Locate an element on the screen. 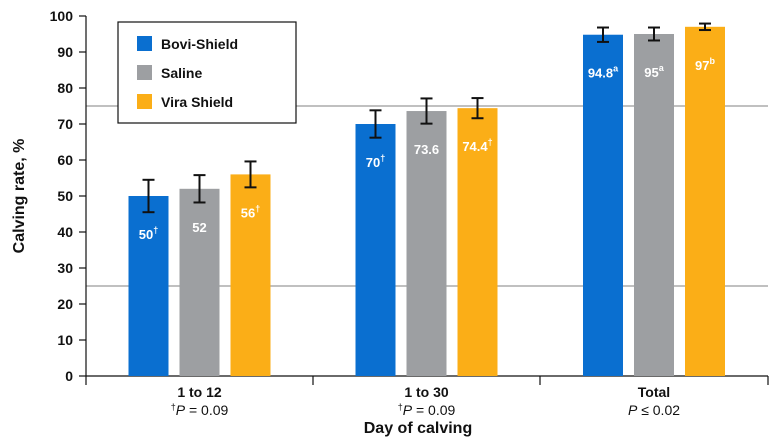 This screenshot has width=773, height=439. x-axis-title: Day of calving is located at coordinates (418, 428).